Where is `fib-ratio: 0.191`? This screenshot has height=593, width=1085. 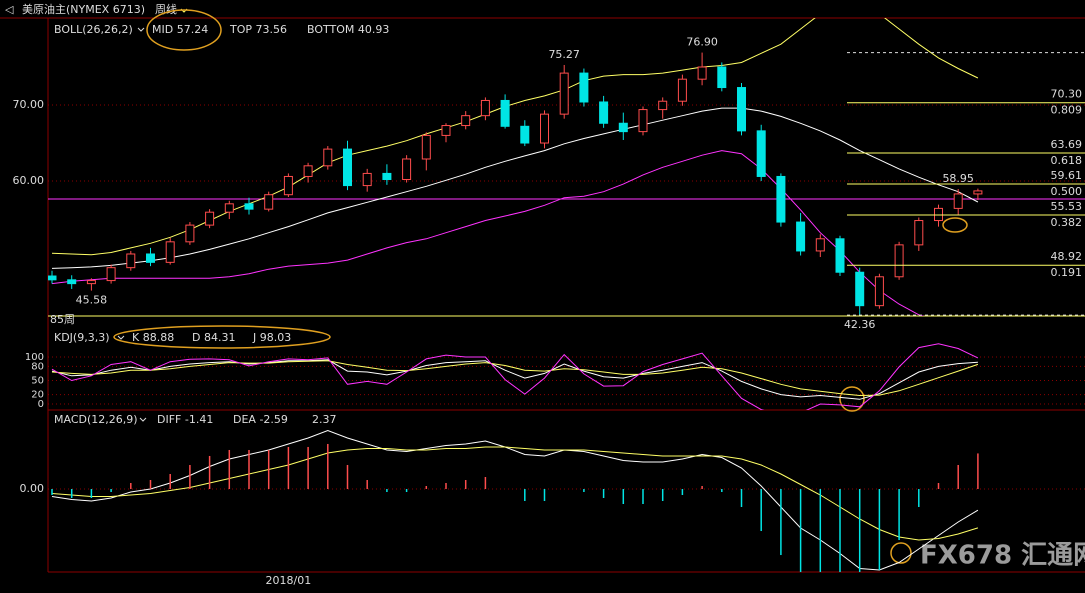 fib-ratio: 0.191 is located at coordinates (1067, 272).